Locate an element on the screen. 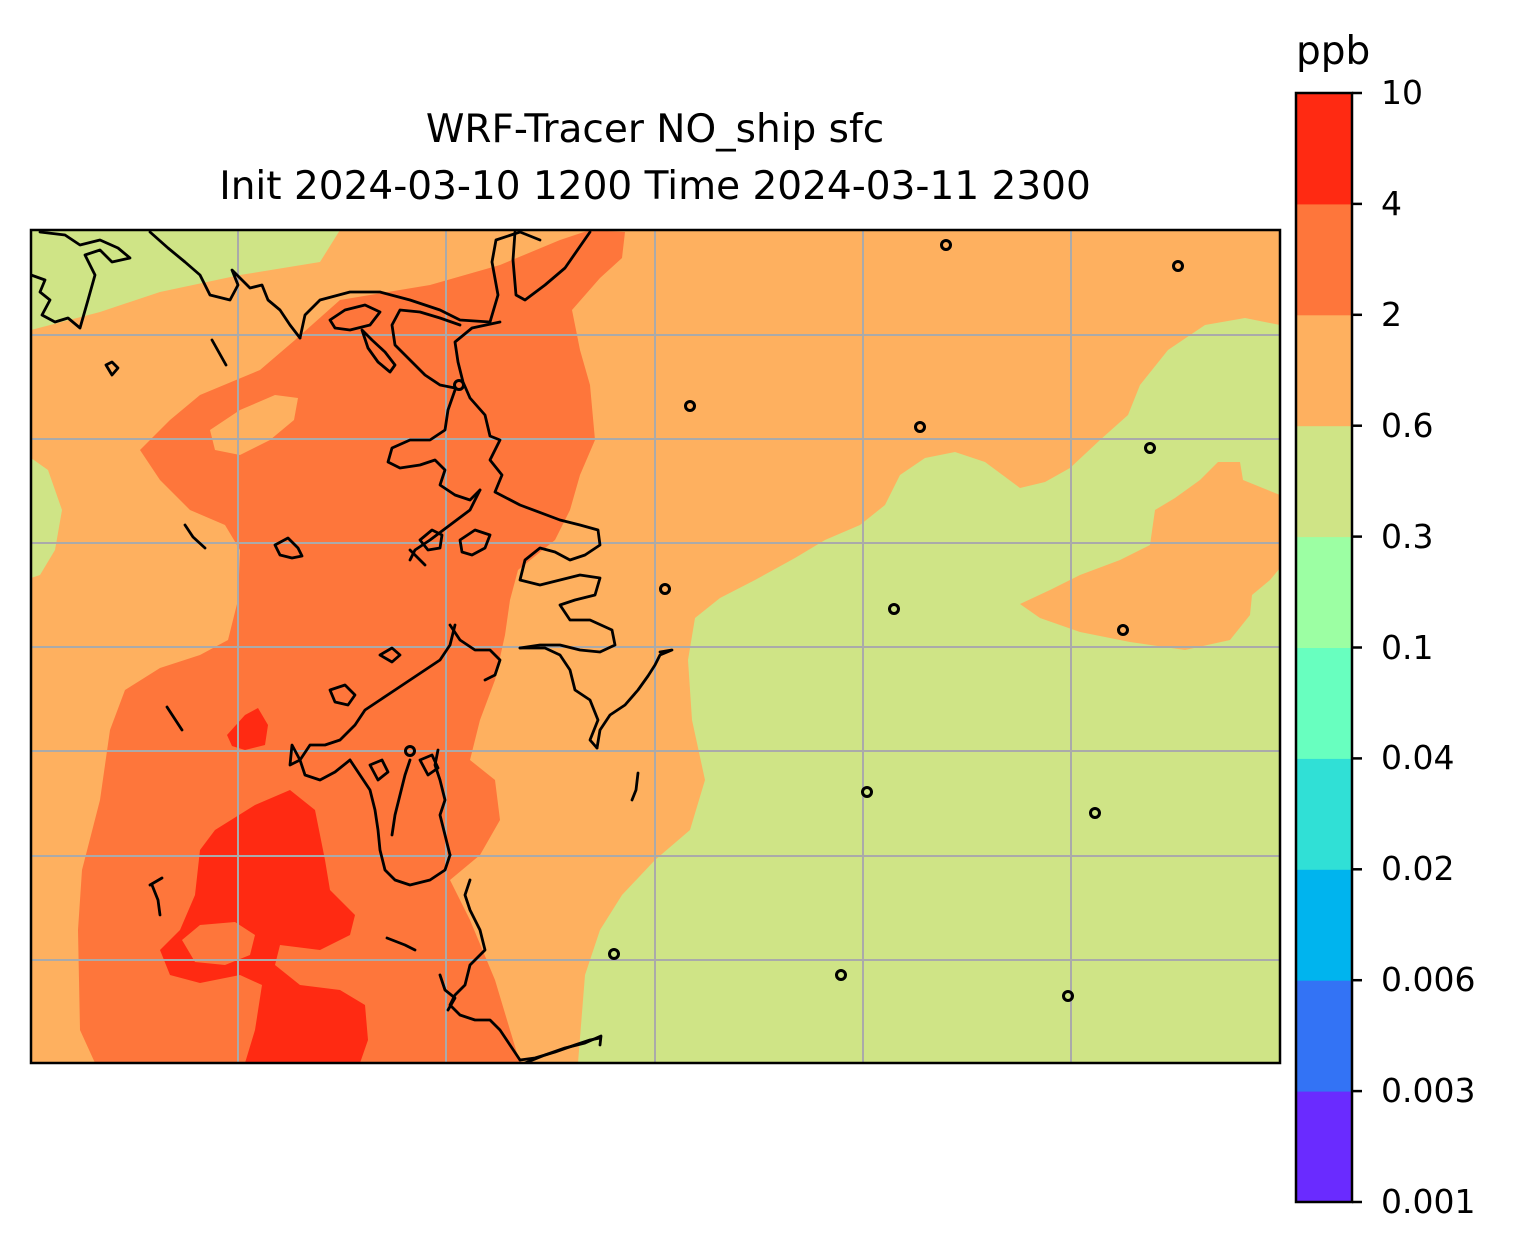 The width and height of the screenshot is (1528, 1256). colorbar-tick-label: 0.3 is located at coordinates (1407, 536).